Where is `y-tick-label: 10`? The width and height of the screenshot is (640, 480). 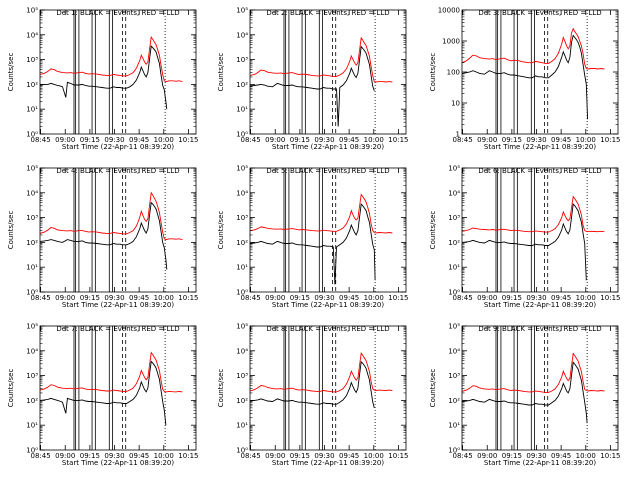
y-tick-label: 10 is located at coordinates (455, 104).